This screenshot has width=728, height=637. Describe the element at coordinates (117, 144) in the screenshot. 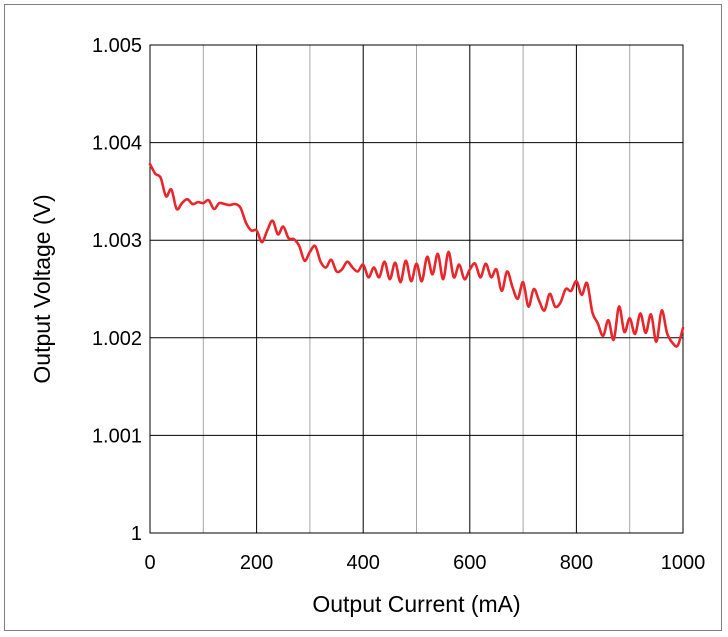

I see `y-tick-label: 1.004` at that location.